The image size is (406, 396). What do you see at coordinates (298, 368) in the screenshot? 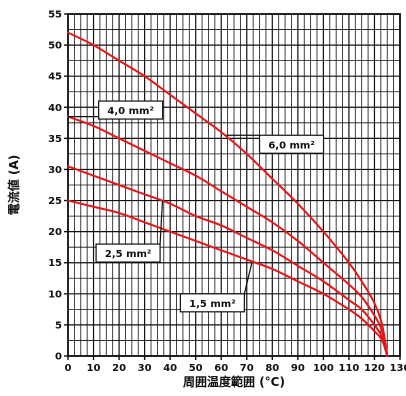
I see `x-tick-label: 90` at bounding box center [298, 368].